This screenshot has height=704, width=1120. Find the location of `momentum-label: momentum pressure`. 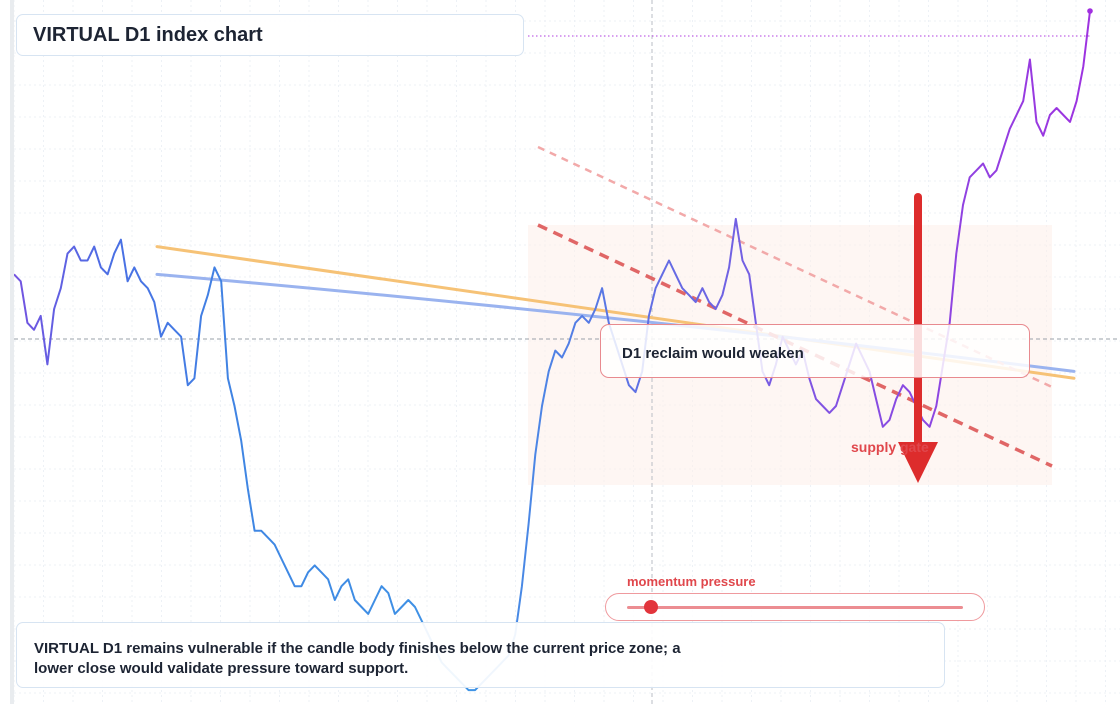

momentum-label: momentum pressure is located at coordinates (691, 581).